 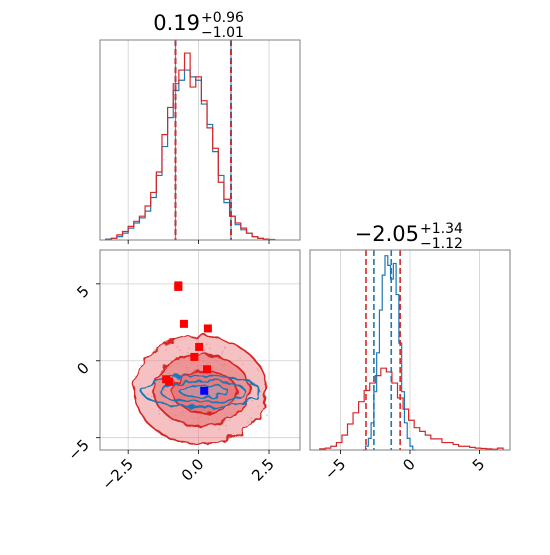 I want to click on xy-blue-contours, so click(x=201, y=391).